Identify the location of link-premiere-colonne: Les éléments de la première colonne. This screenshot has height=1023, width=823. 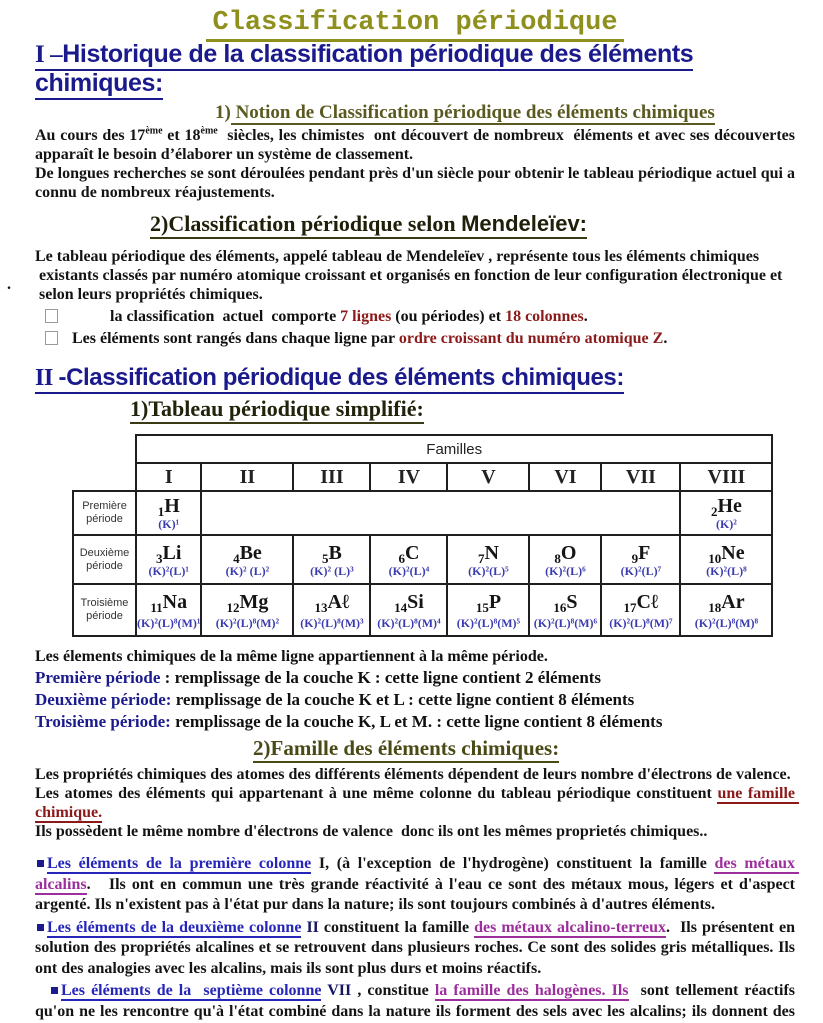
(179, 864).